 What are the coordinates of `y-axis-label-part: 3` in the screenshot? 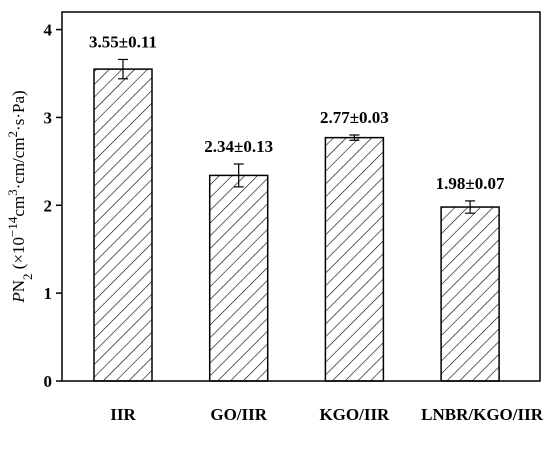 It's located at (12, 192).